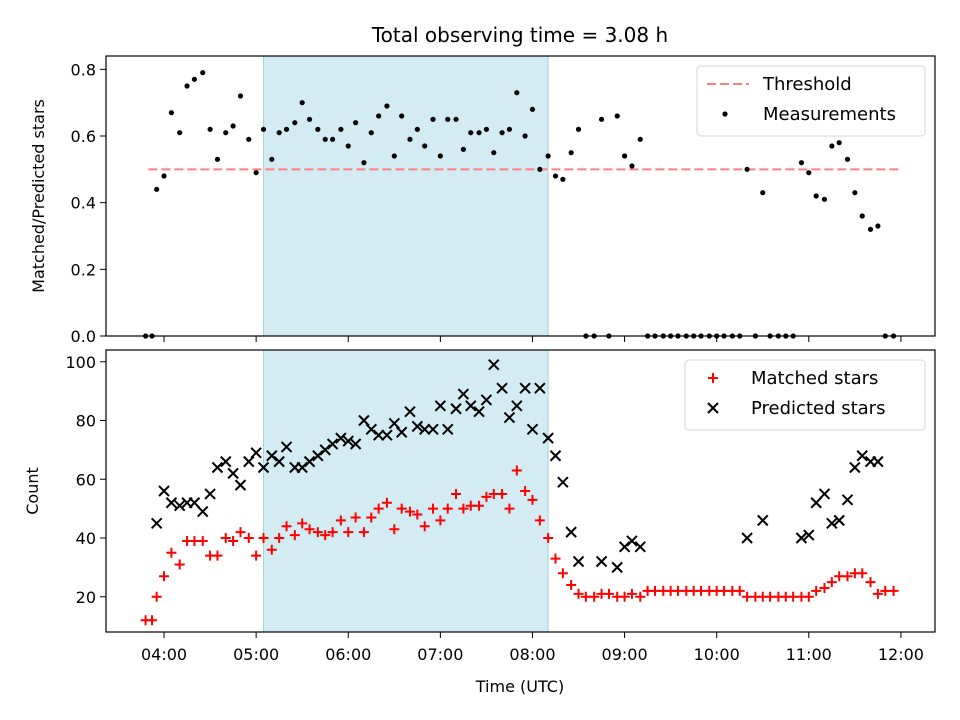 The height and width of the screenshot is (720, 960). What do you see at coordinates (809, 654) in the screenshot?
I see `x-tick-label-7: 11:00` at bounding box center [809, 654].